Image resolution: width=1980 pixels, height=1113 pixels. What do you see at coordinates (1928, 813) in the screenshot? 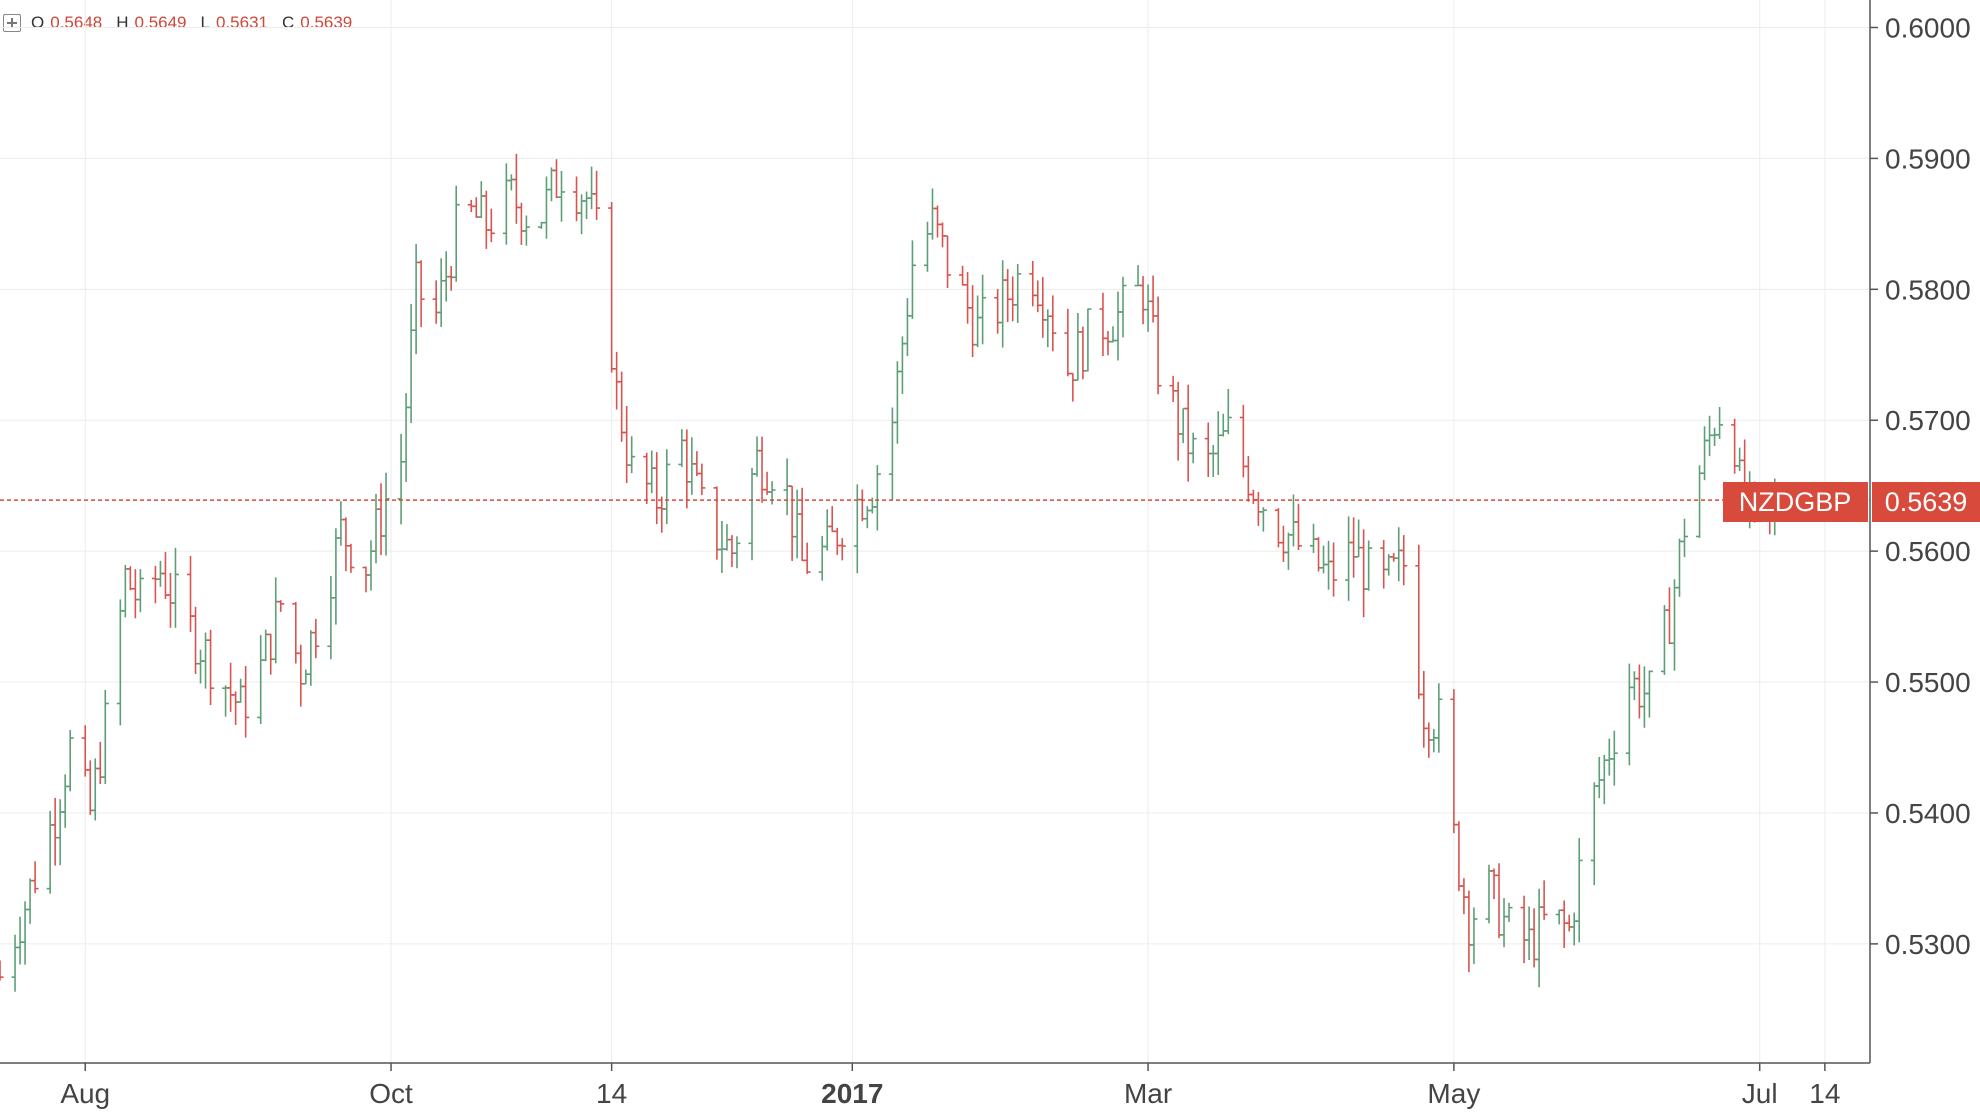
I see `y-tick-label: 0.5400` at bounding box center [1928, 813].